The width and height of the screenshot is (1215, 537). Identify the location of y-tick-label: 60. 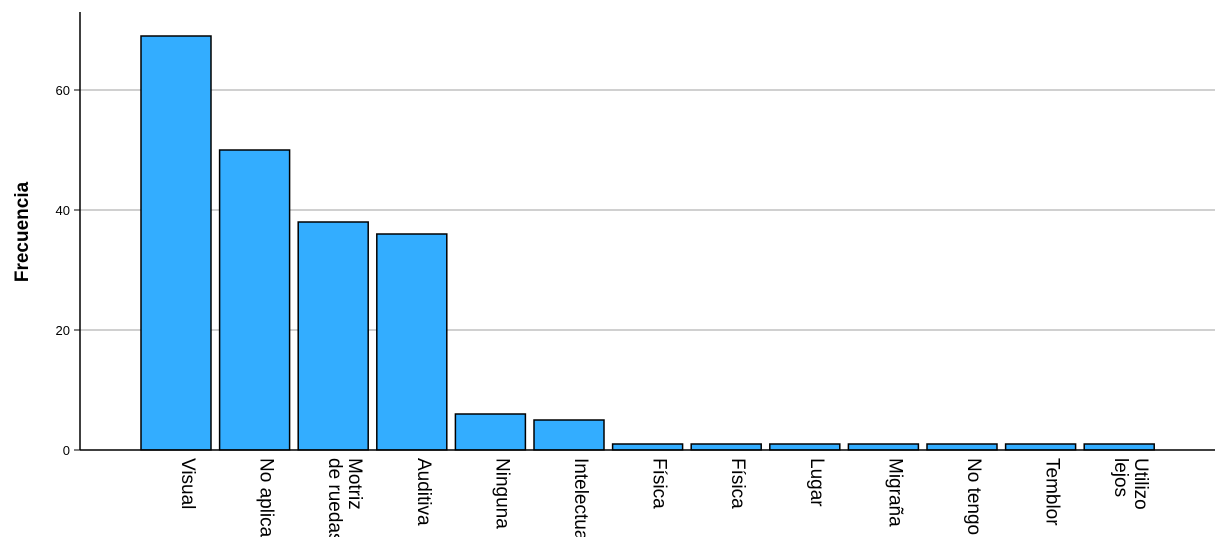
(63, 90).